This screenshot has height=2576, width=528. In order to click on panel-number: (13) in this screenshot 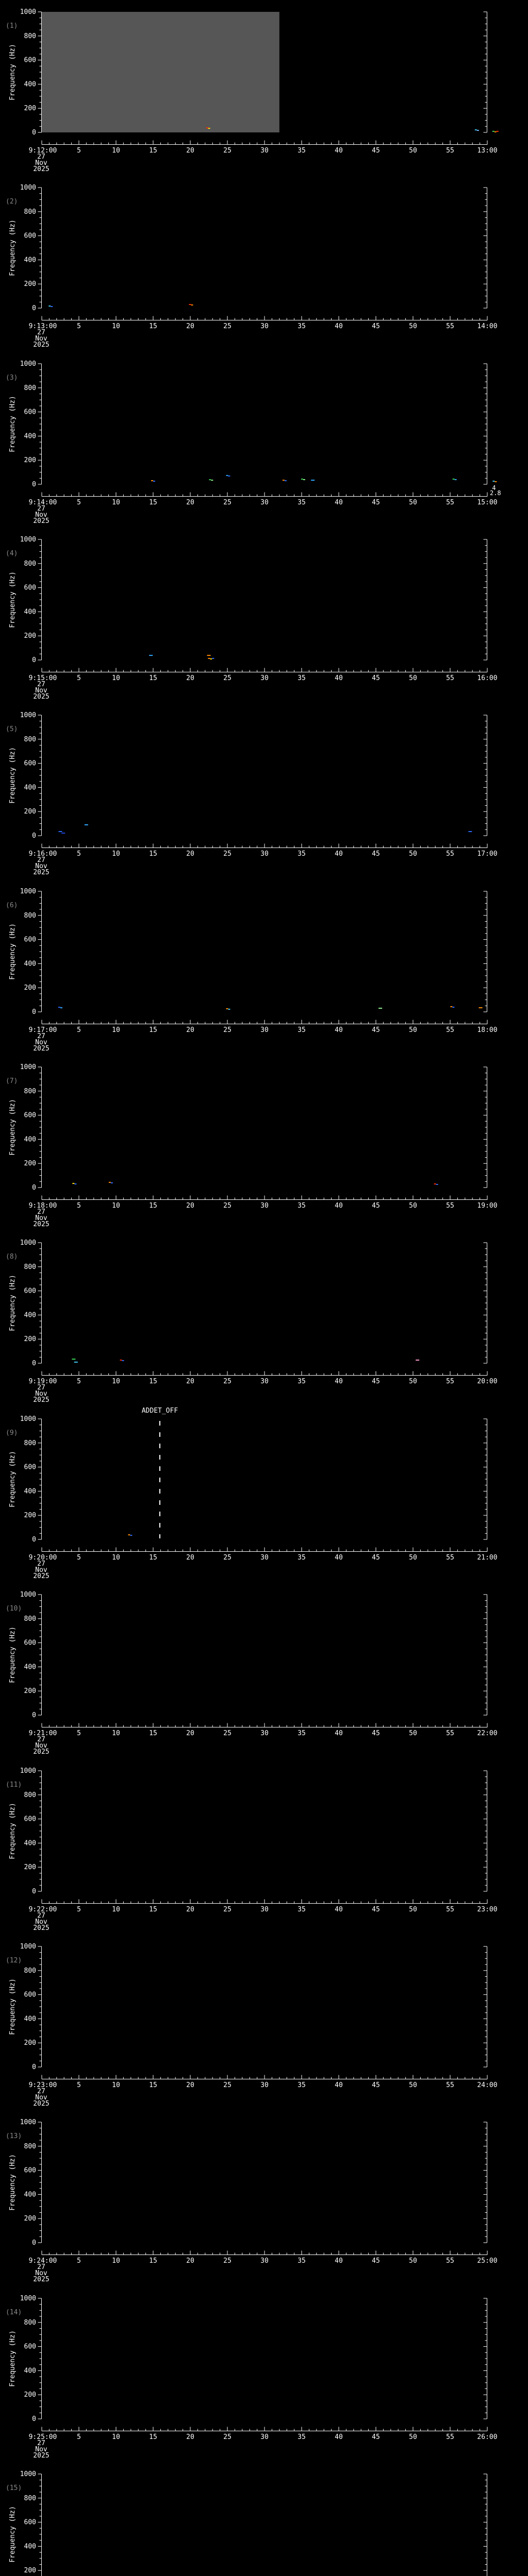, I will do `click(14, 2136)`.